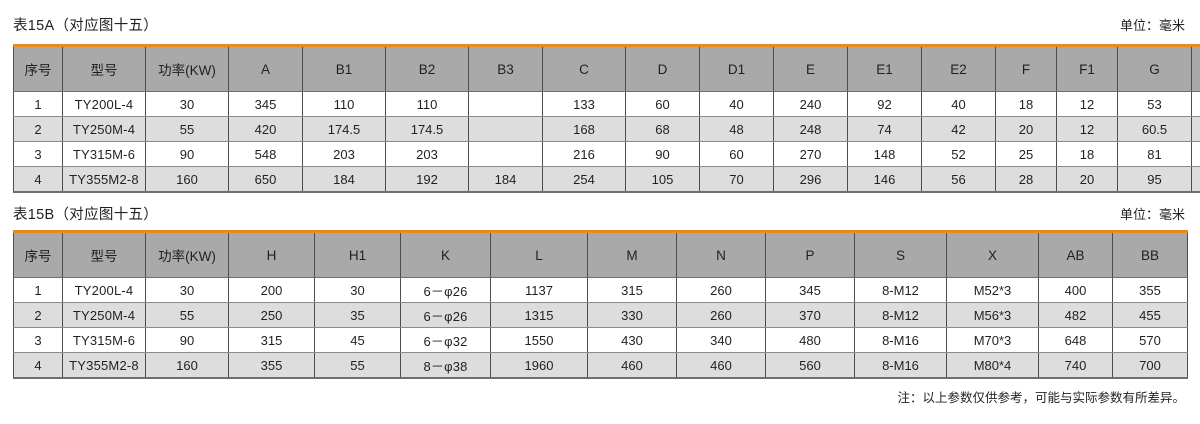 The width and height of the screenshot is (1200, 424). Describe the element at coordinates (1150, 254) in the screenshot. I see `column-header-BB: BB` at that location.